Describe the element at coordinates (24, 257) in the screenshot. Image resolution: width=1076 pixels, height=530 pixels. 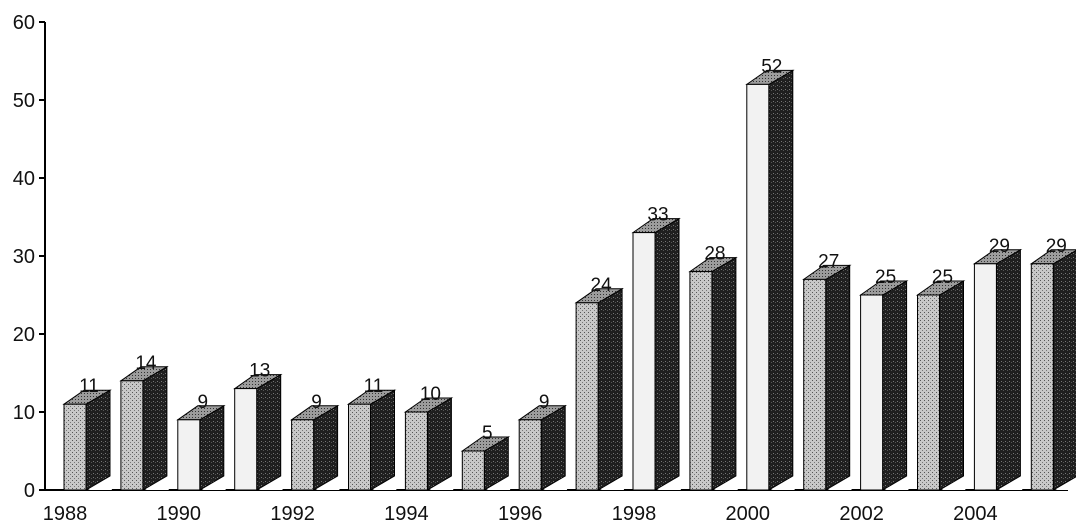
I see `y-tick-label: 30` at that location.